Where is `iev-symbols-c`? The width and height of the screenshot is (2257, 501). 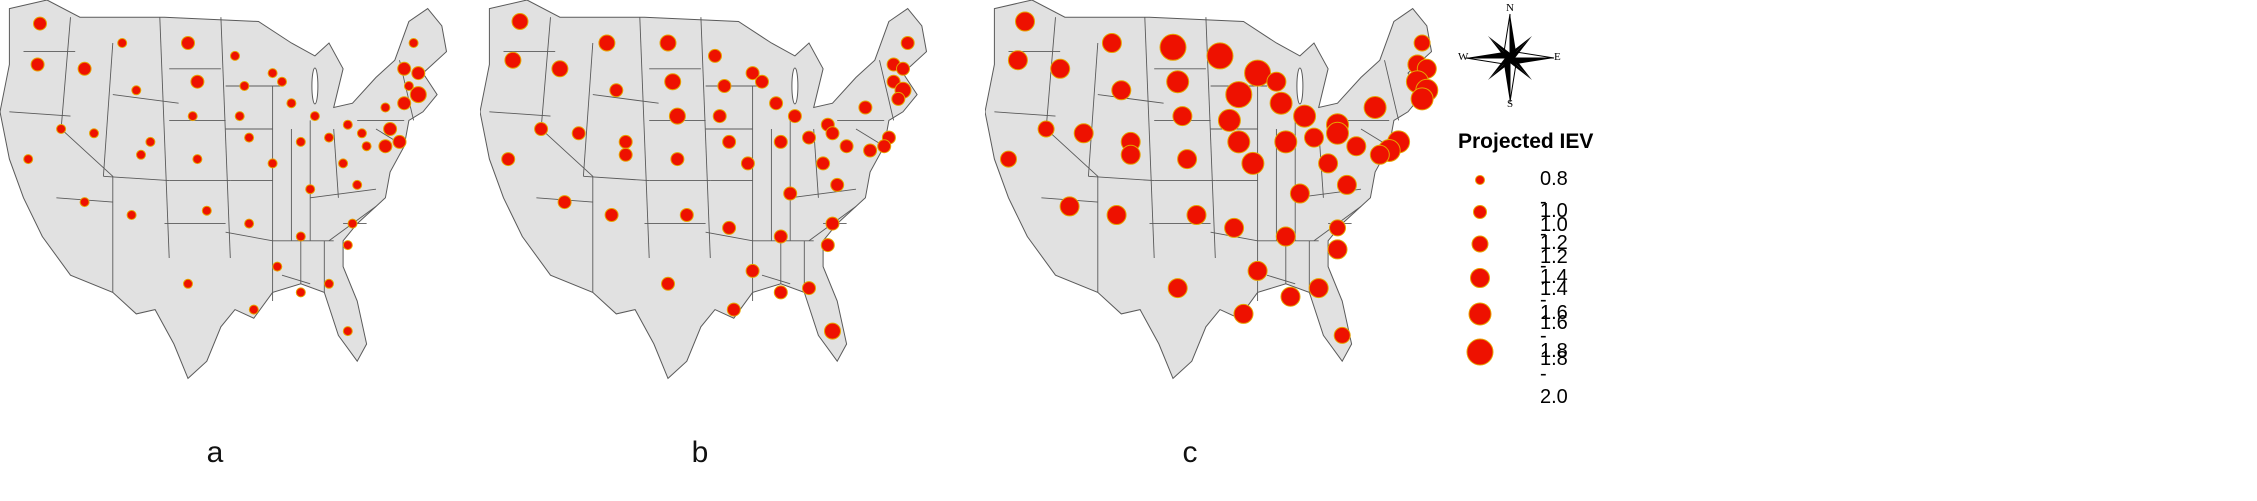 iev-symbols-c is located at coordinates (1219, 177).